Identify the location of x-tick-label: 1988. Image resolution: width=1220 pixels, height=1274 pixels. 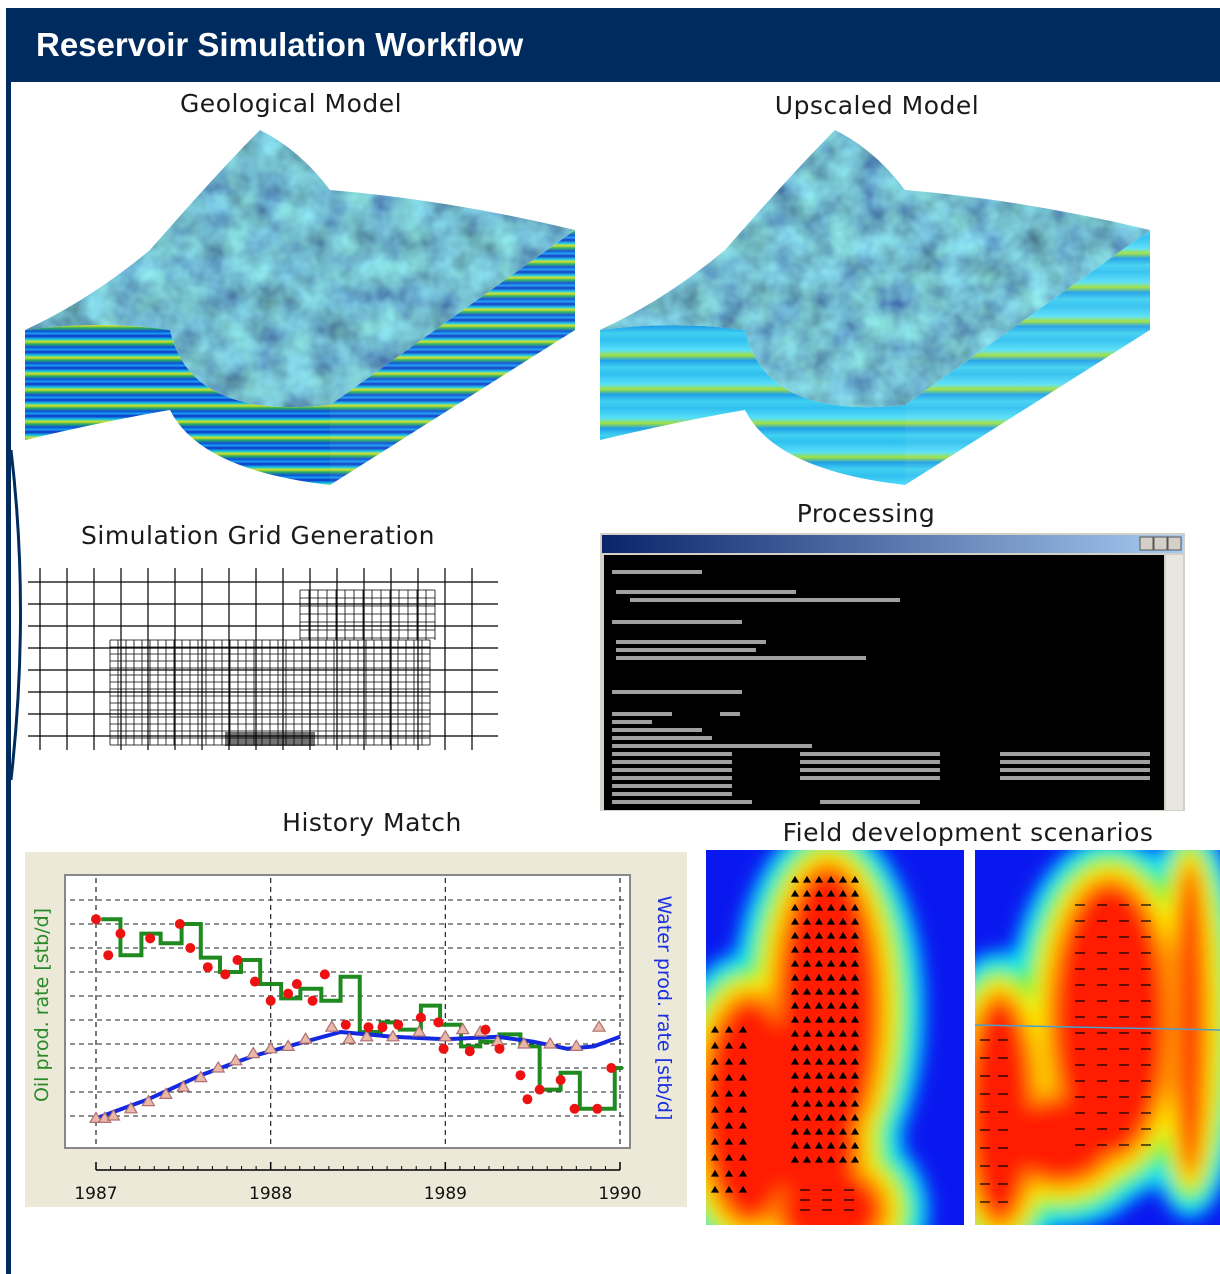
(270, 1194).